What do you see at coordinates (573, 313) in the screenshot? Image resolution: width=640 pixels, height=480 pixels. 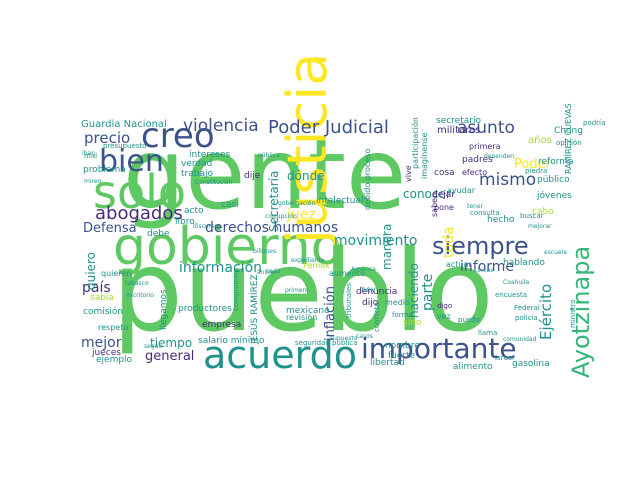 I see `word-ministro: ministro` at bounding box center [573, 313].